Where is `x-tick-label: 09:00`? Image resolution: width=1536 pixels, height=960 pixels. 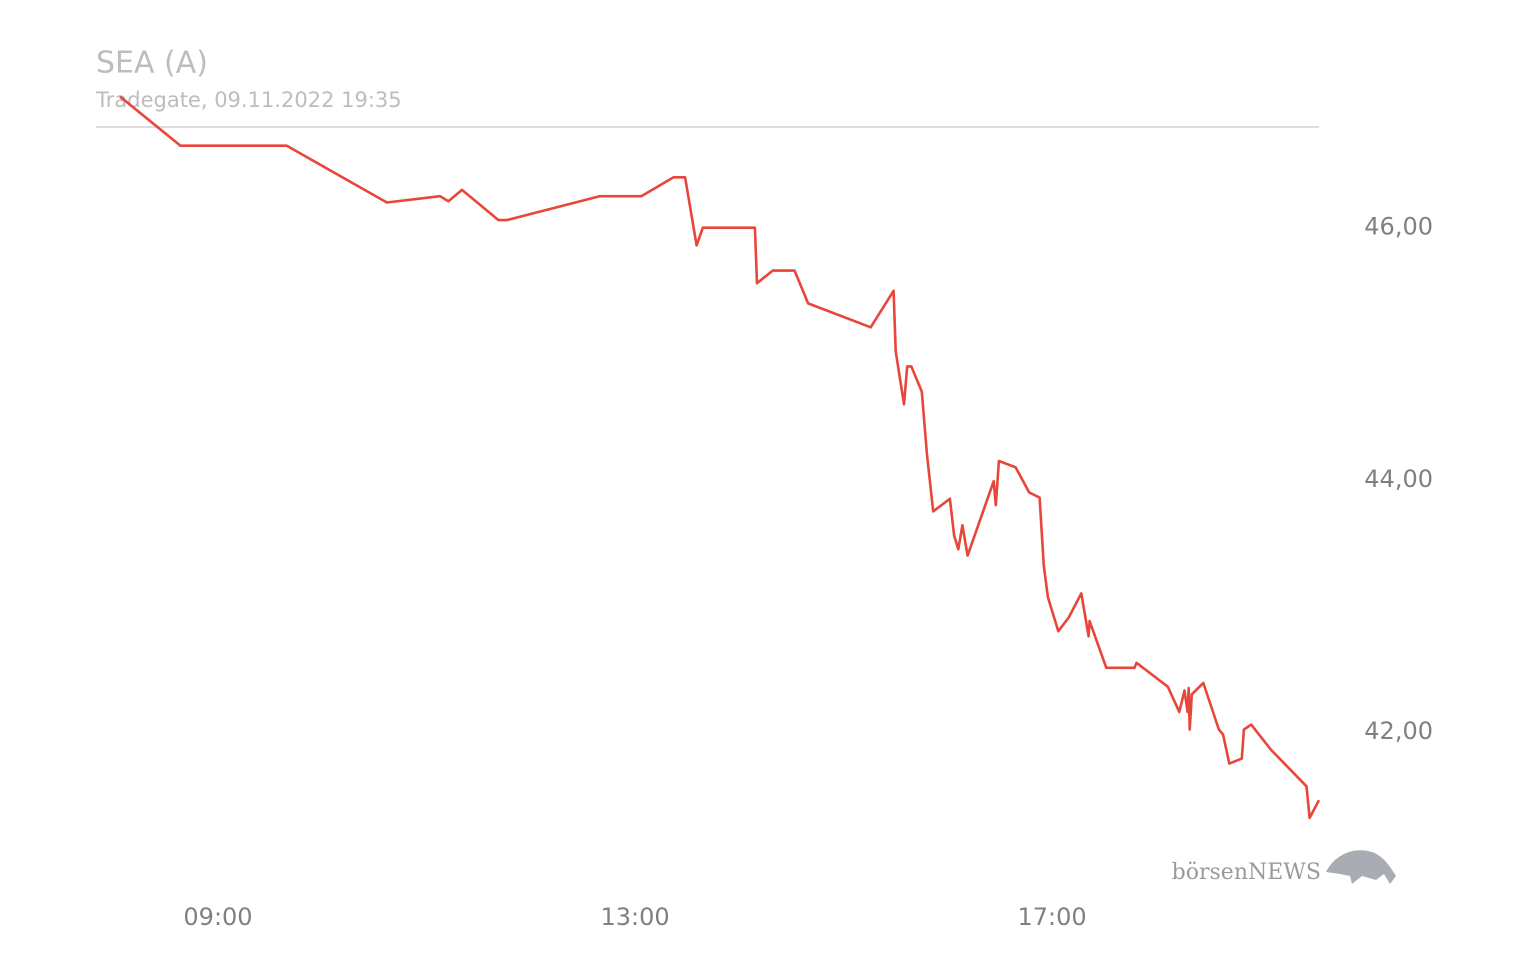 x-tick-label: 09:00 is located at coordinates (217, 917).